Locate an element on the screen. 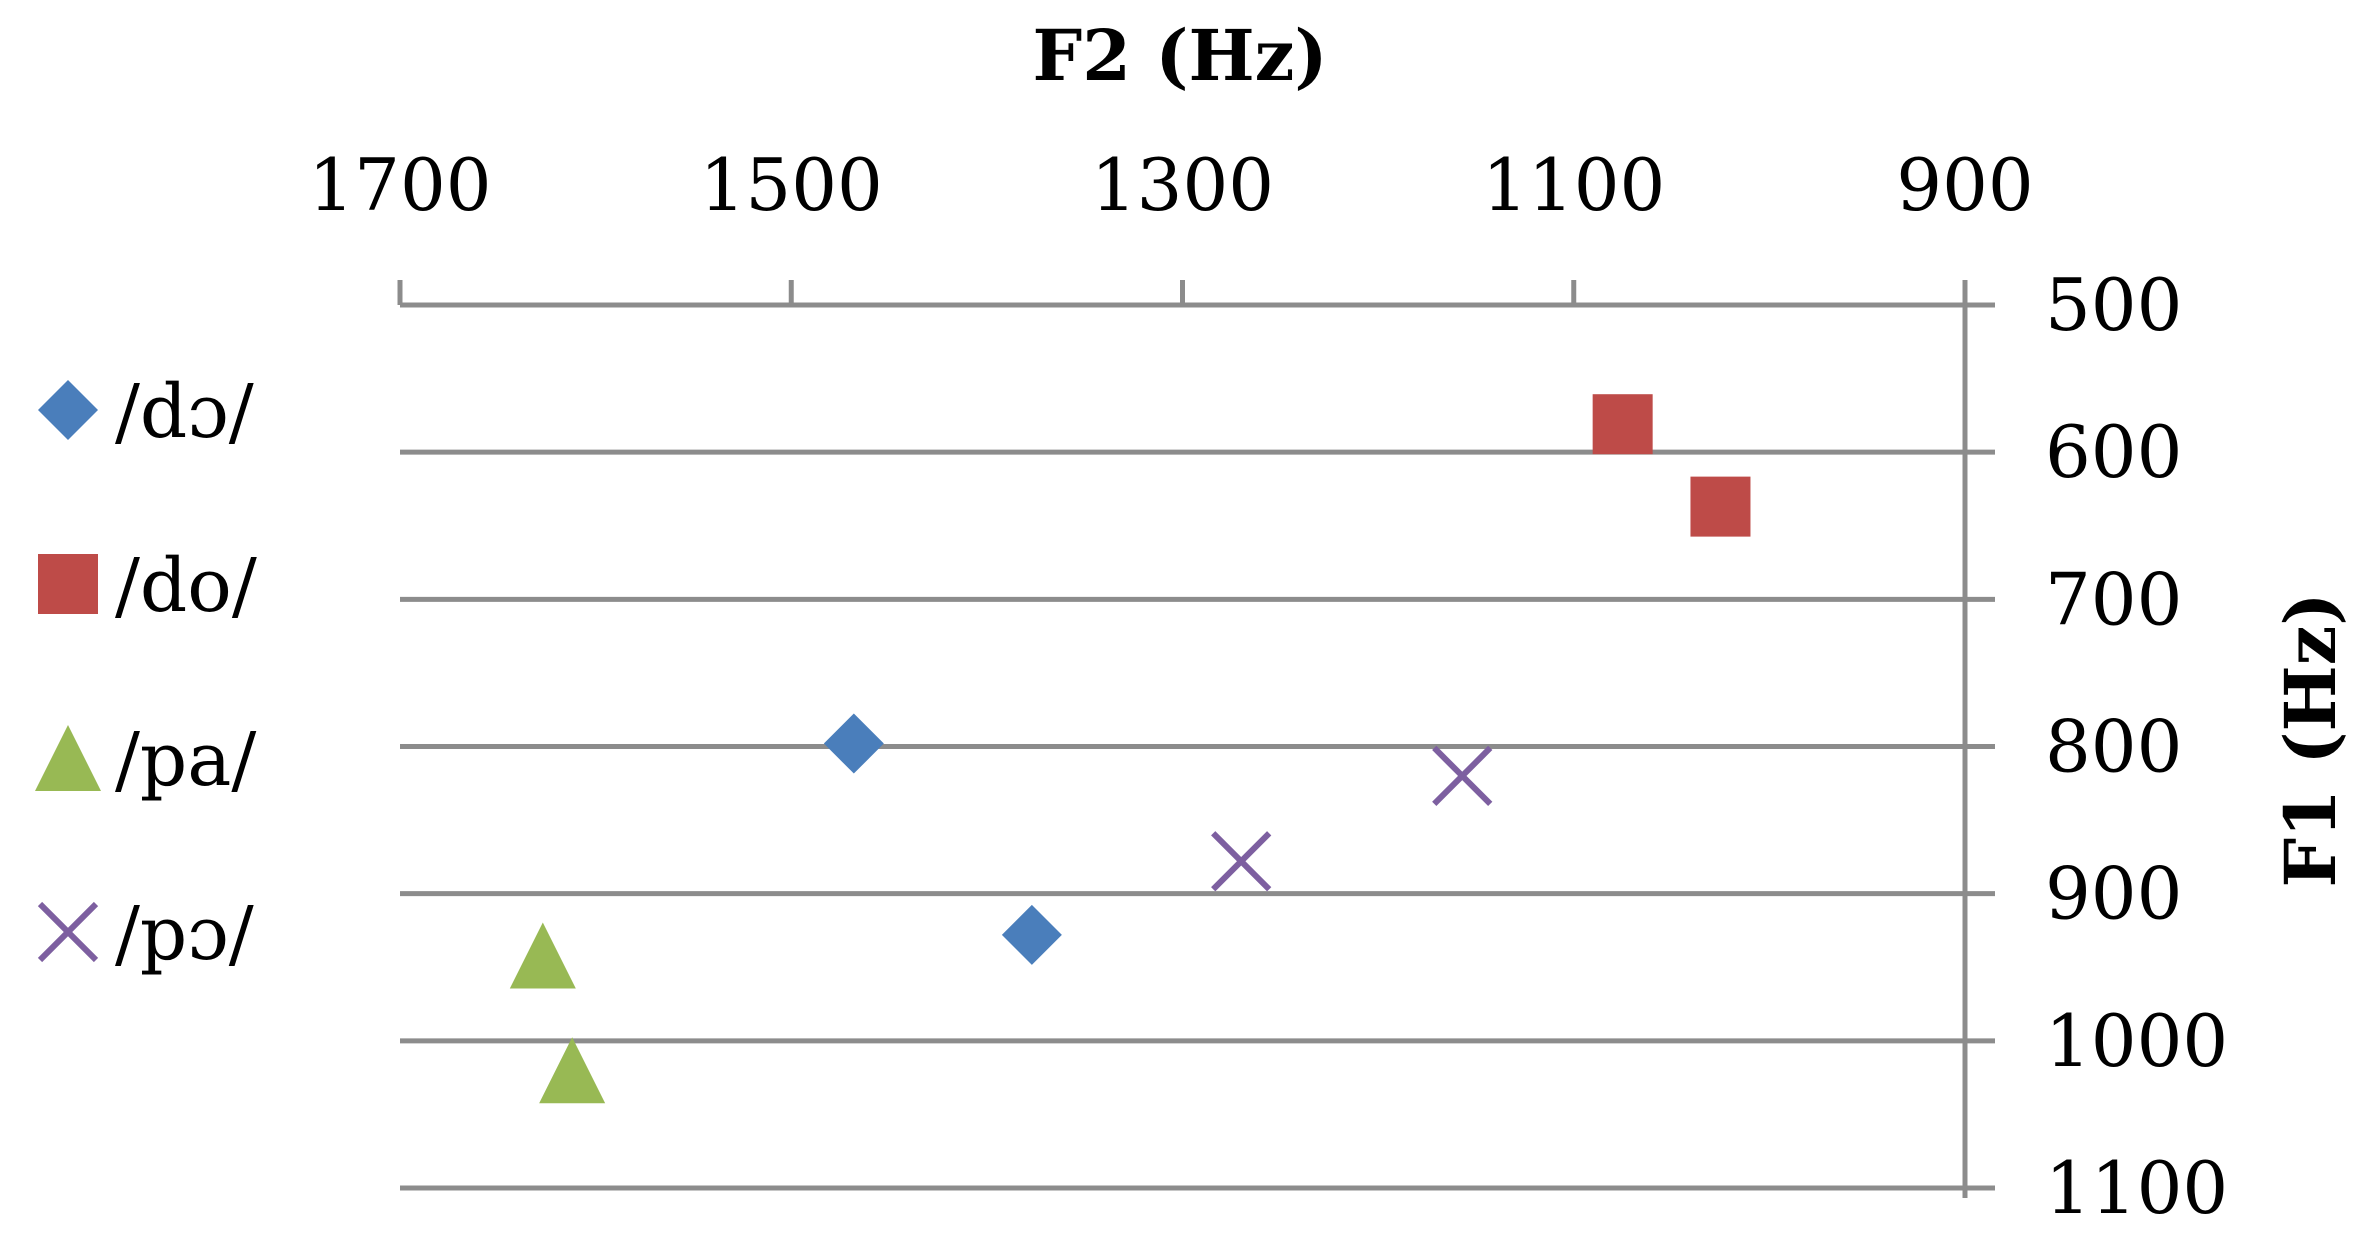 This screenshot has height=1238, width=2360. x-tick-label: 1500 is located at coordinates (791, 185).